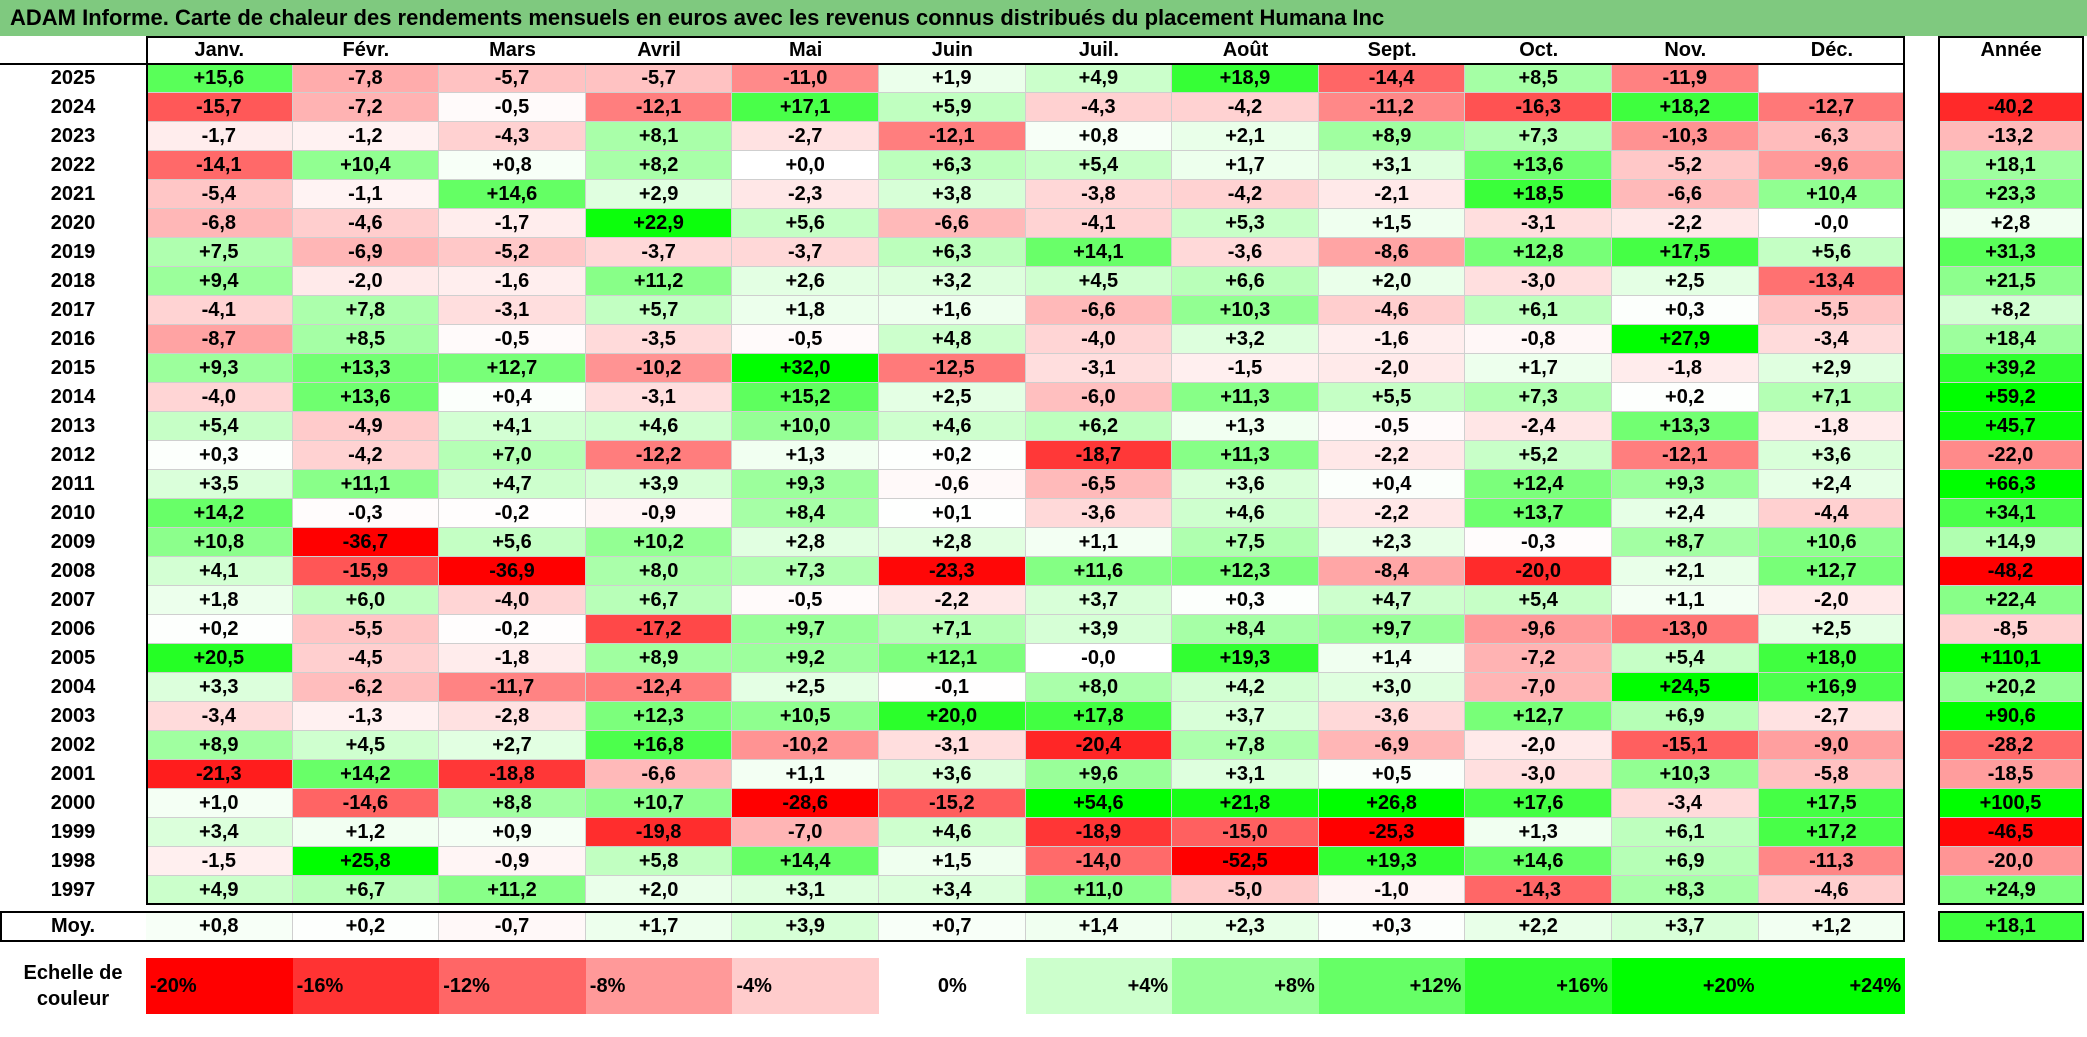  I want to click on year-label: 2018, so click(73, 281).